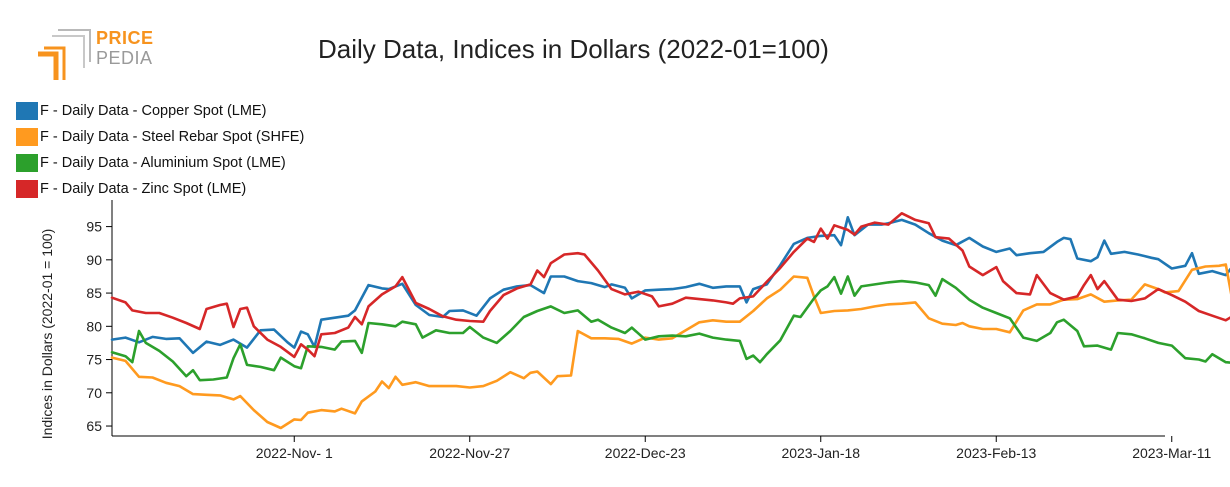  Describe the element at coordinates (143, 189) in the screenshot. I see `legend-label-zinc: F - Daily Data - Zinc Spot (LME)` at that location.